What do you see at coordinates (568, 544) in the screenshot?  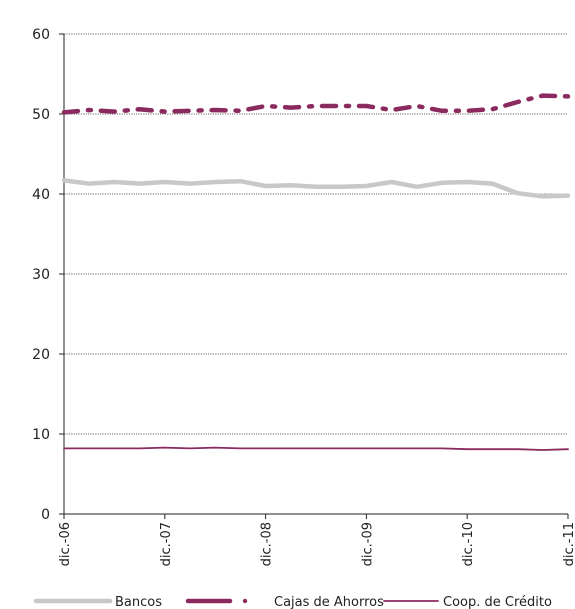 I see `x-tick-label: dic.-11` at bounding box center [568, 544].